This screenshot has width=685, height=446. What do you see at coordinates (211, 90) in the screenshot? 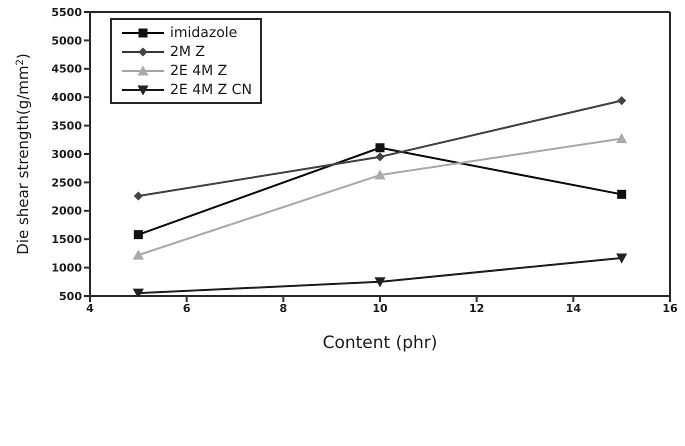
I see `legend-label: 2E 4M Z CN` at bounding box center [211, 90].